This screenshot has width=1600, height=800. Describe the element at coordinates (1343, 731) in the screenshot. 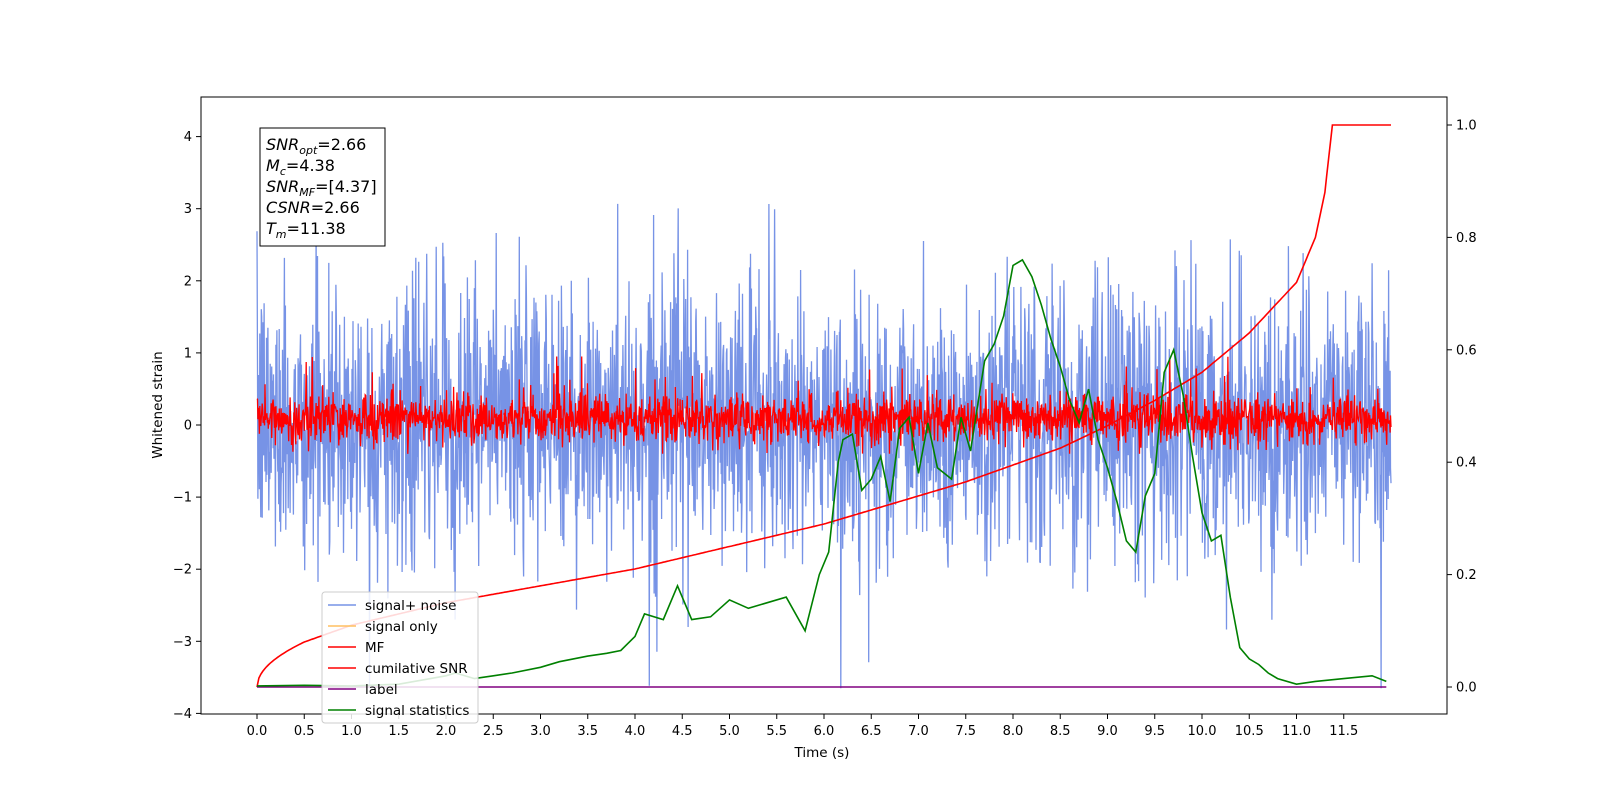

I see `x-tick-label: 11.5` at that location.